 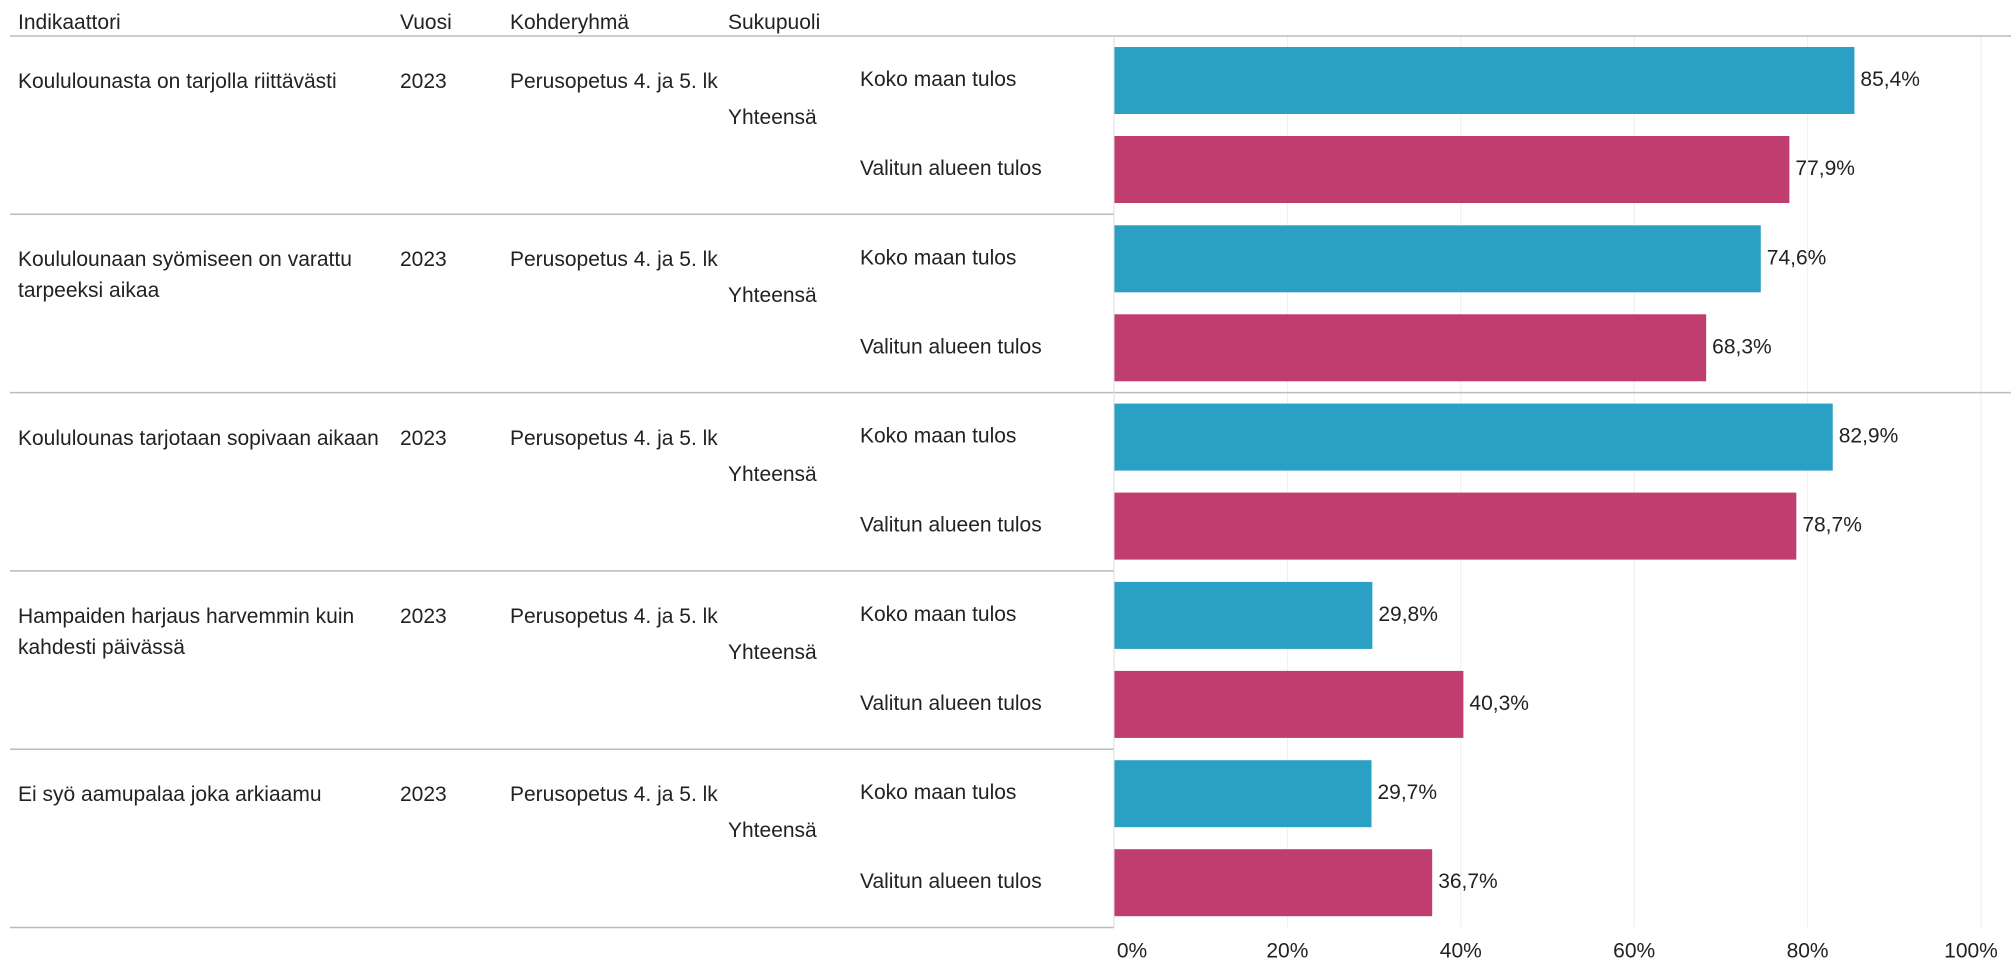 I want to click on value-label: 78,7%, so click(x=1832, y=525).